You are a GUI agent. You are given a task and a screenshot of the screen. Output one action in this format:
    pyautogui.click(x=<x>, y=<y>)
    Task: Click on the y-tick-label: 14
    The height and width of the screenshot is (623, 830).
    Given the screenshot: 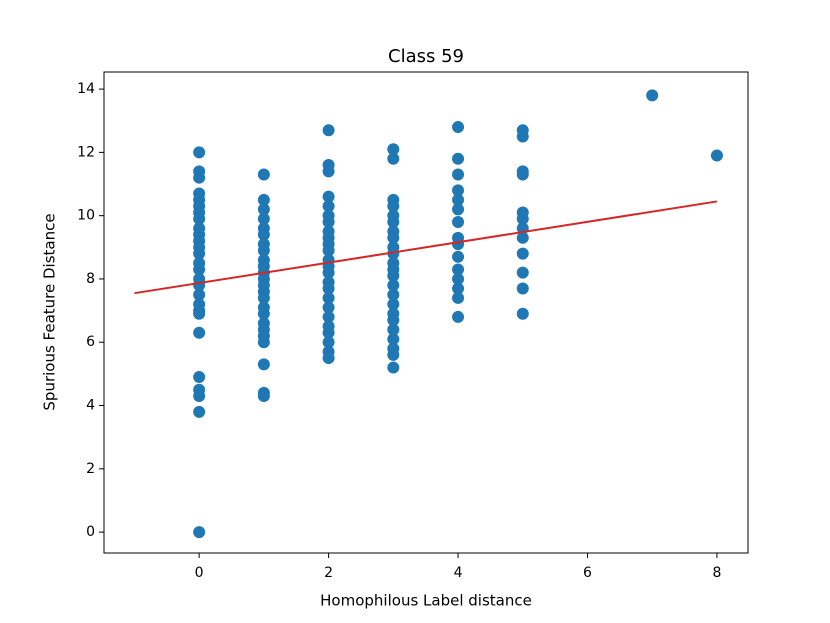 What is the action you would take?
    pyautogui.click(x=86, y=89)
    